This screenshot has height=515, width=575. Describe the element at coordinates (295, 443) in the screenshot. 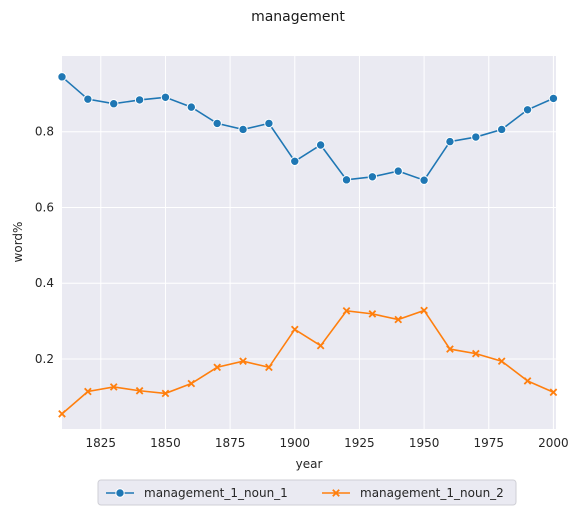

I see `x-tick-label: 1900` at that location.